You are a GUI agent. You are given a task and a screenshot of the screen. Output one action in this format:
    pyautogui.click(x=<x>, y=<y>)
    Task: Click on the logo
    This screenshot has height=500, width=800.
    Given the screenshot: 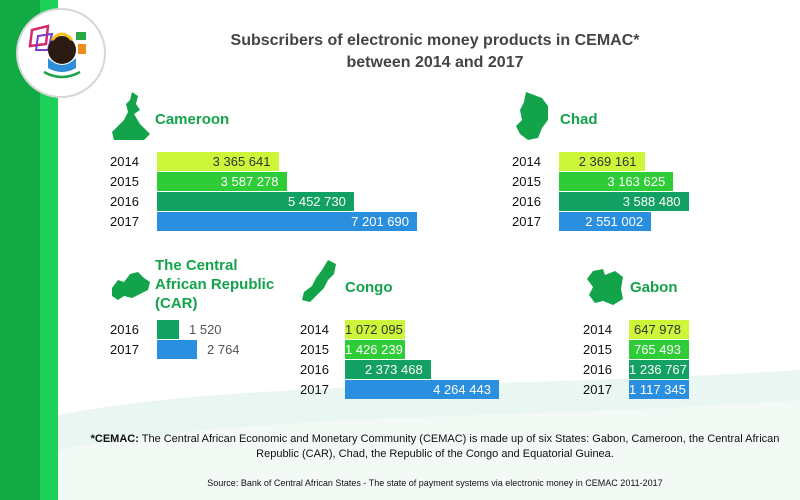 What is the action you would take?
    pyautogui.click(x=61, y=53)
    